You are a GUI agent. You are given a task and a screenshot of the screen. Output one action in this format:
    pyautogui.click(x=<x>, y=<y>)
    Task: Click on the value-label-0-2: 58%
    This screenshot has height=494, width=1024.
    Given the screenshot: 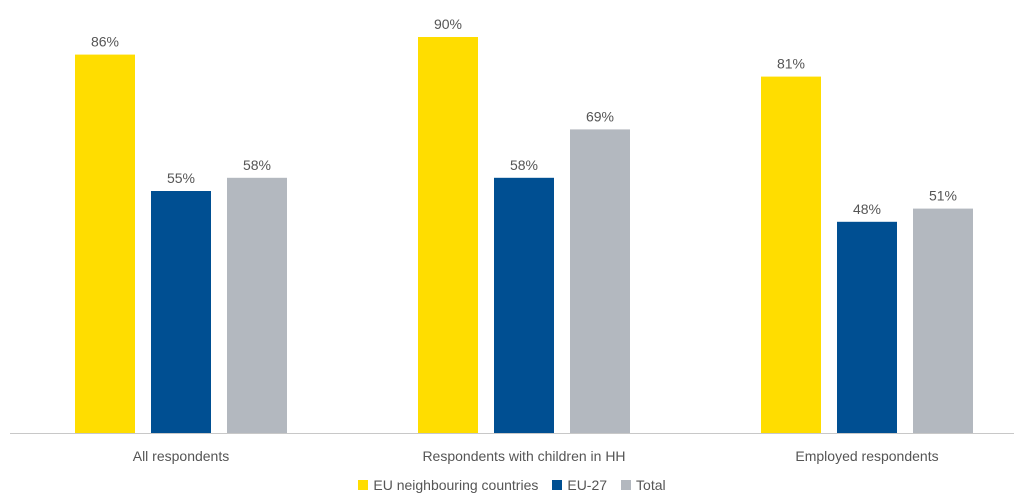 What is the action you would take?
    pyautogui.click(x=257, y=165)
    